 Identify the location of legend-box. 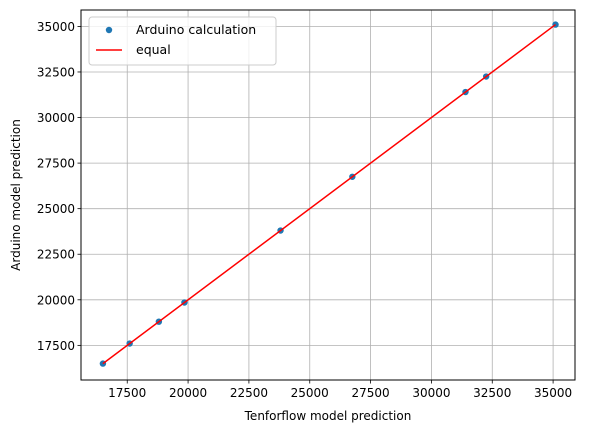
(182, 41).